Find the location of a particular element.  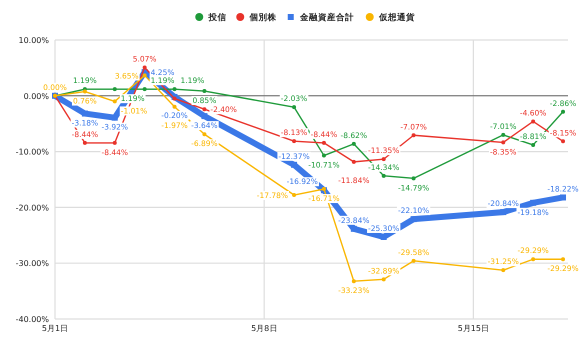

y-tick-label: -30.00% is located at coordinates (33, 263).